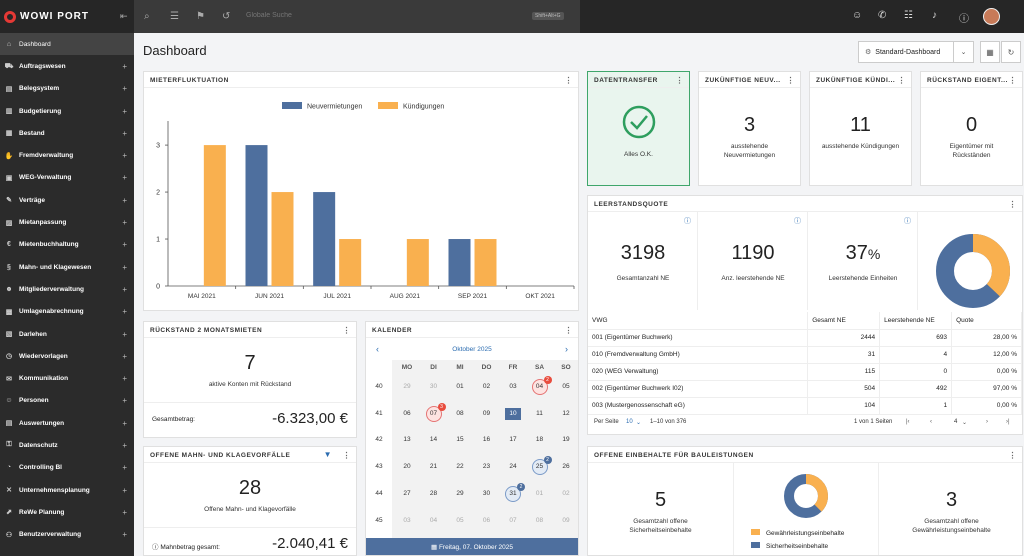 The height and width of the screenshot is (556, 1024). I want to click on sidebar-item: ◔ Controlling BI +, so click(67, 468).